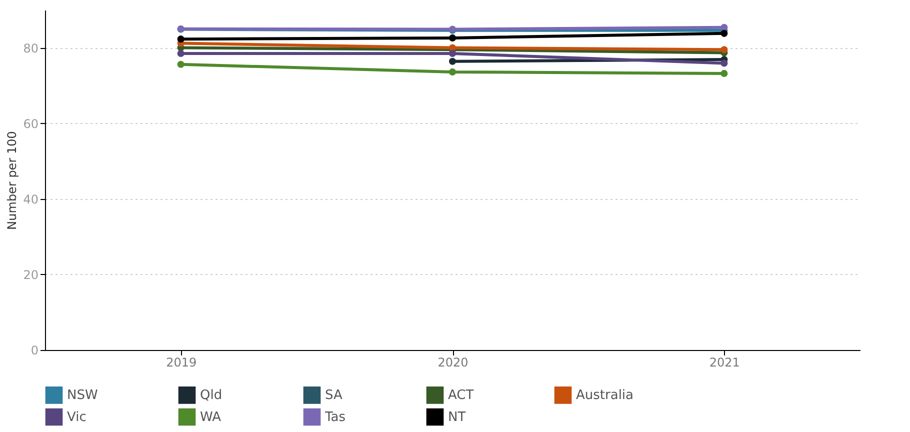 Image resolution: width=910 pixels, height=432 pixels. I want to click on legend-label: Australia, so click(605, 396).